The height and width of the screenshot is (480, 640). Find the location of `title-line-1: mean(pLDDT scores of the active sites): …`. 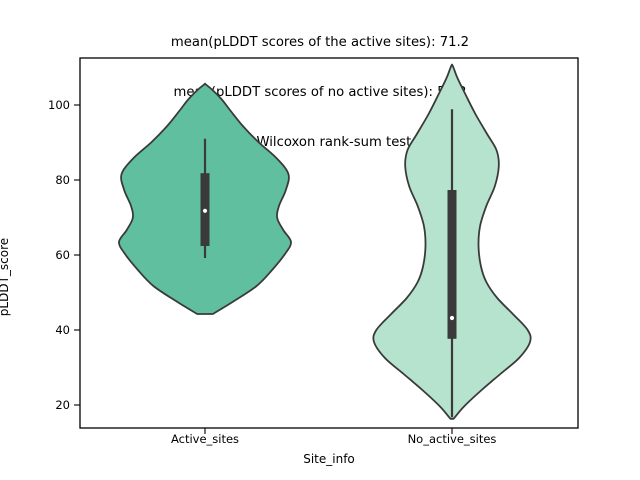

title-line-1: mean(pLDDT scores of the active sites): … is located at coordinates (320, 43).